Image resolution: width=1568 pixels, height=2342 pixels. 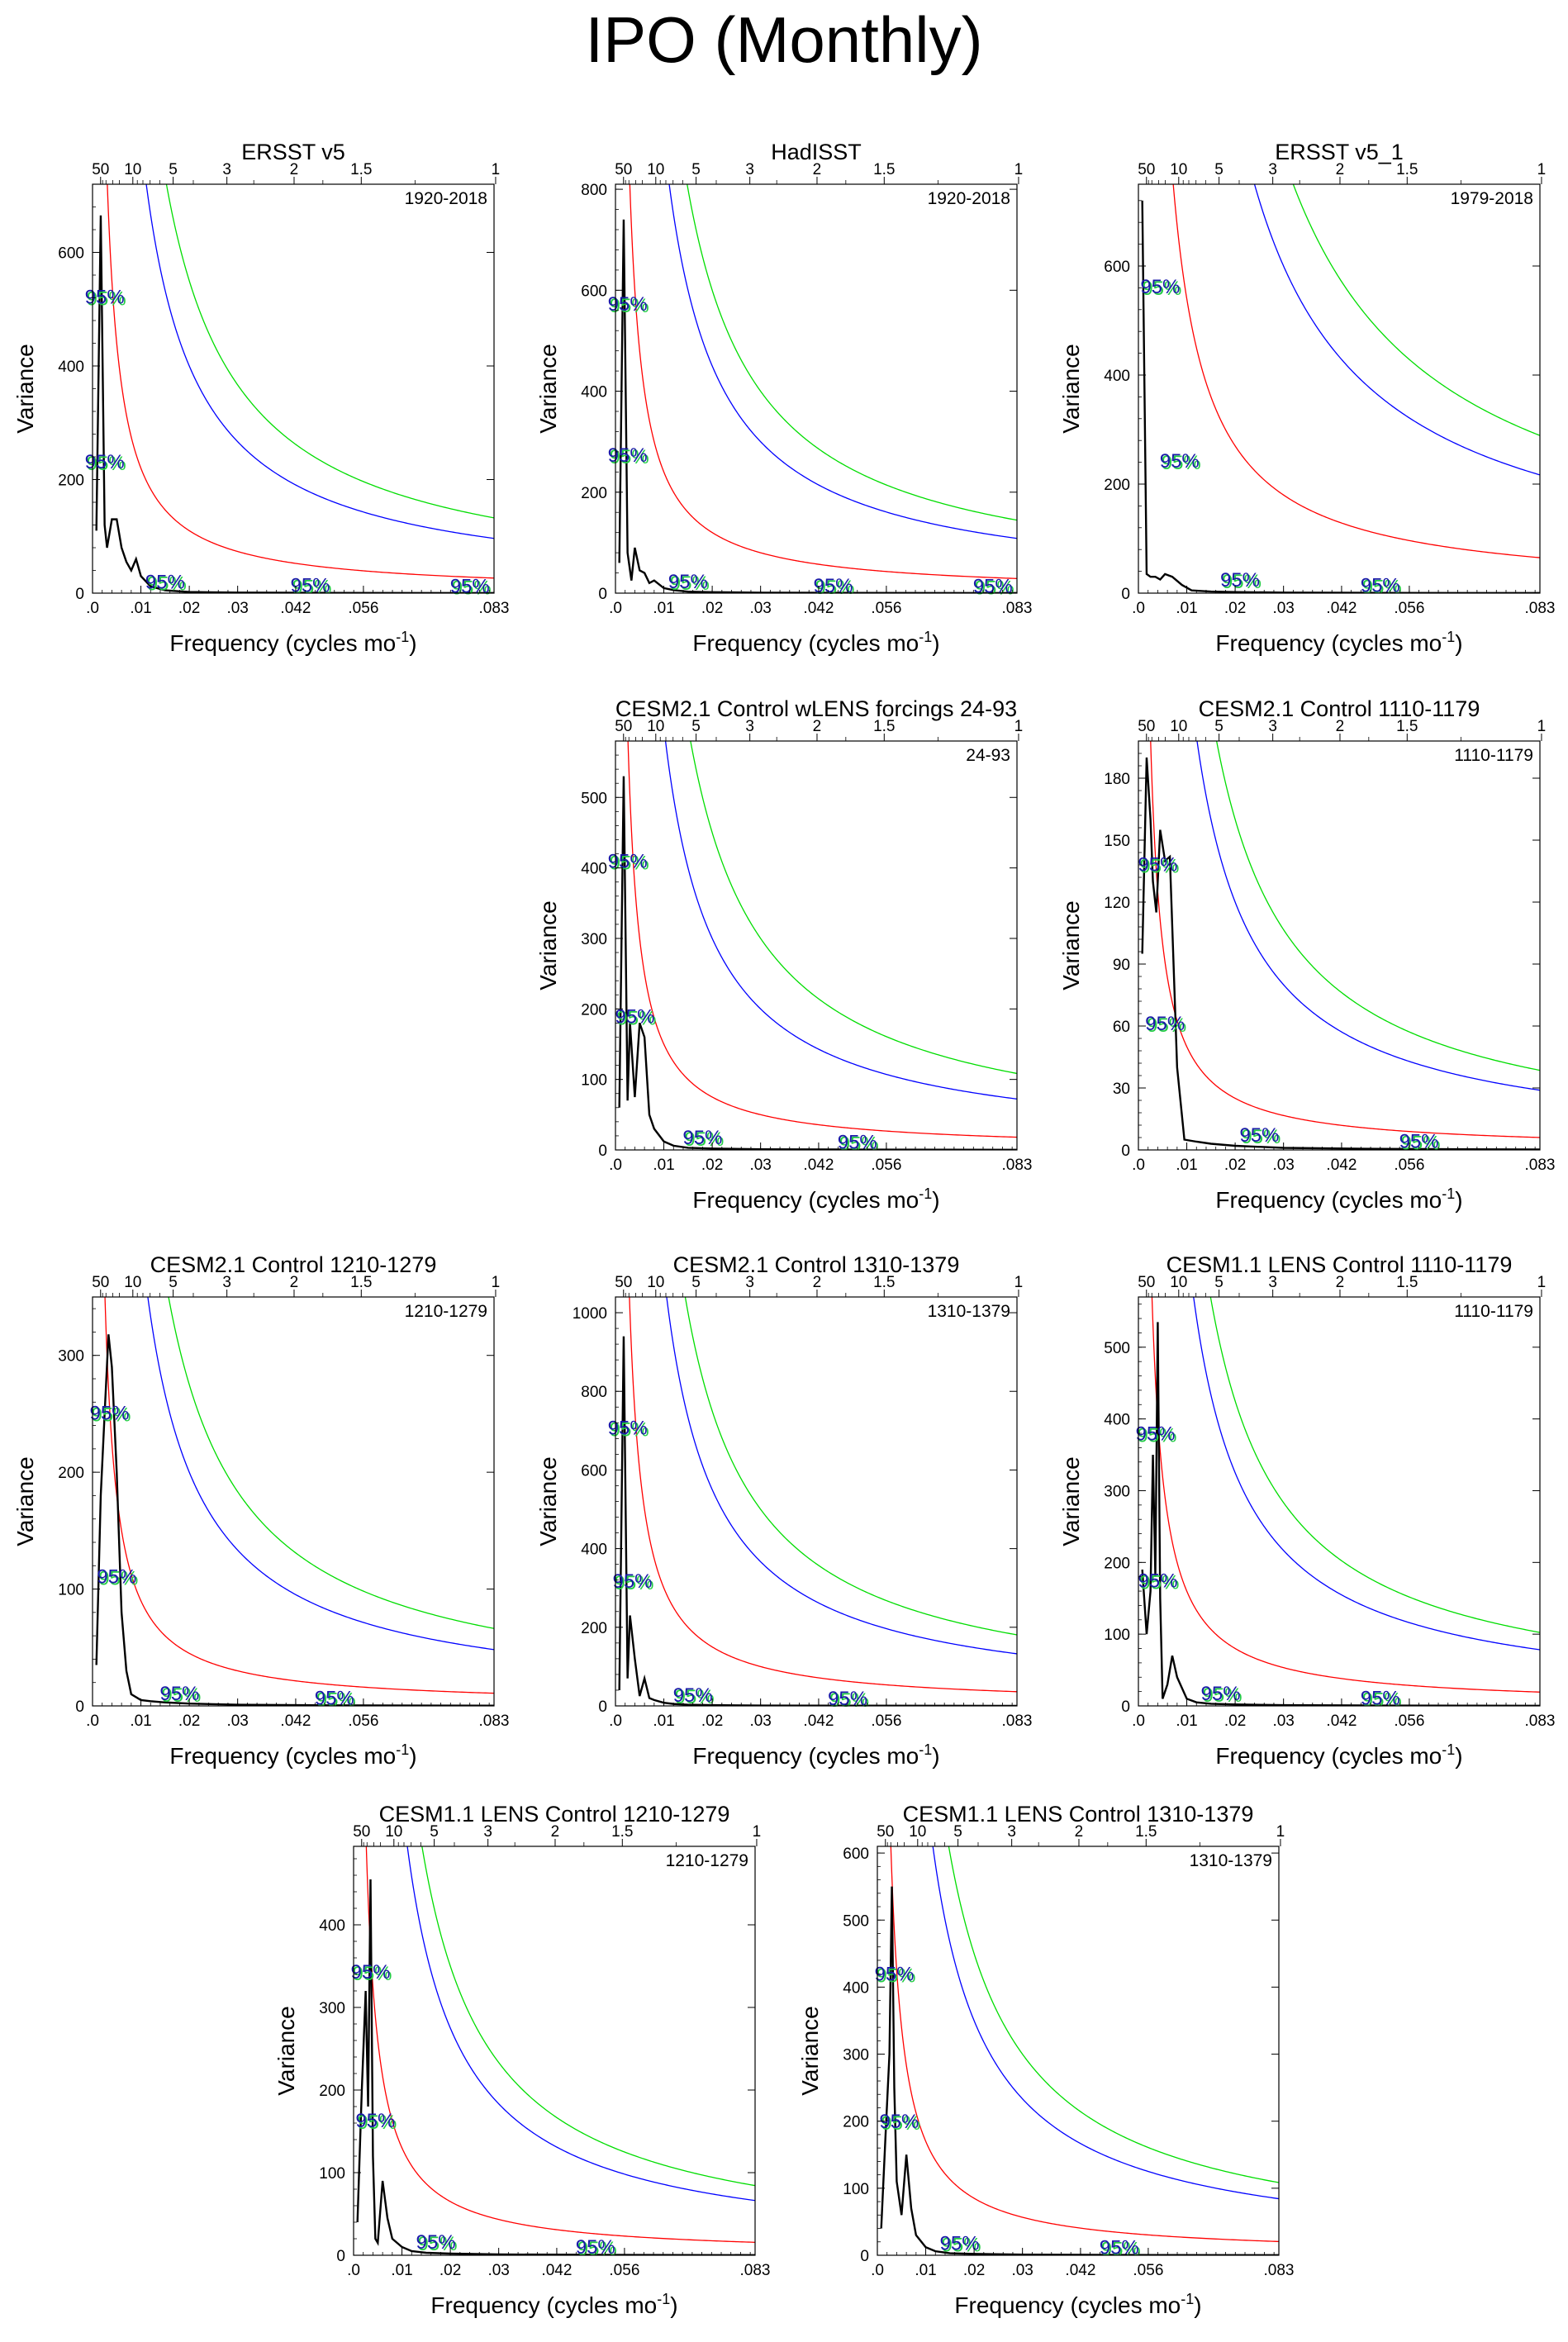 What do you see at coordinates (319, 361) in the screenshot?
I see `blue-confidence-curve` at bounding box center [319, 361].